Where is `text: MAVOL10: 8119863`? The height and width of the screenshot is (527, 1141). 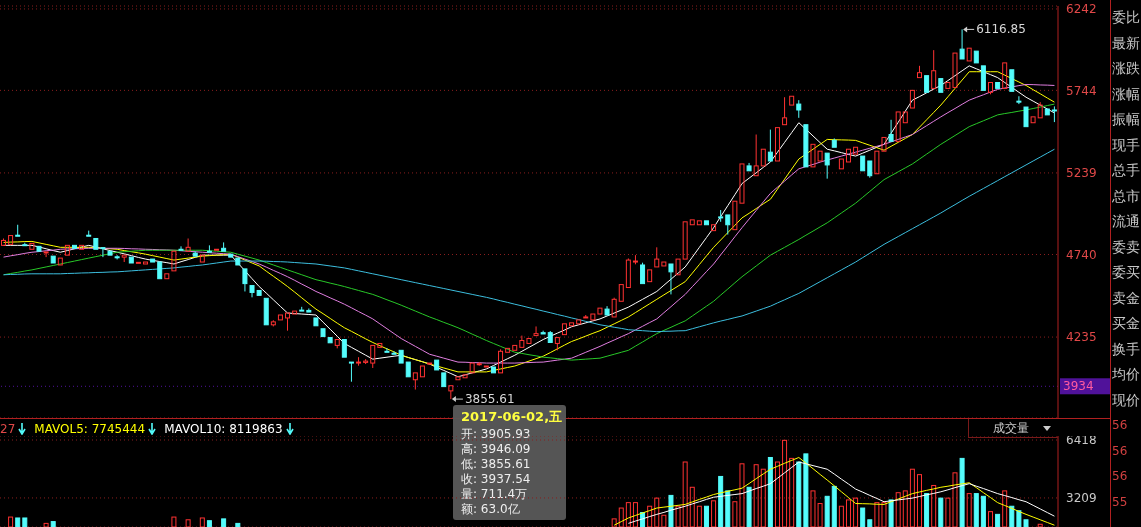 text: MAVOL10: 8119863 is located at coordinates (223, 429).